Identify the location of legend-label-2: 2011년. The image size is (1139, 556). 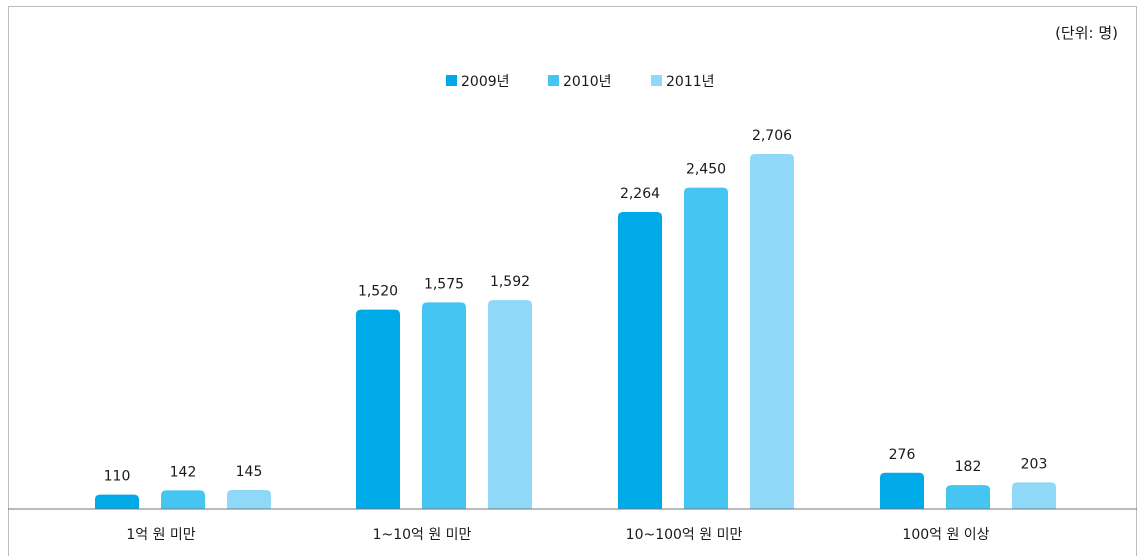
(690, 82).